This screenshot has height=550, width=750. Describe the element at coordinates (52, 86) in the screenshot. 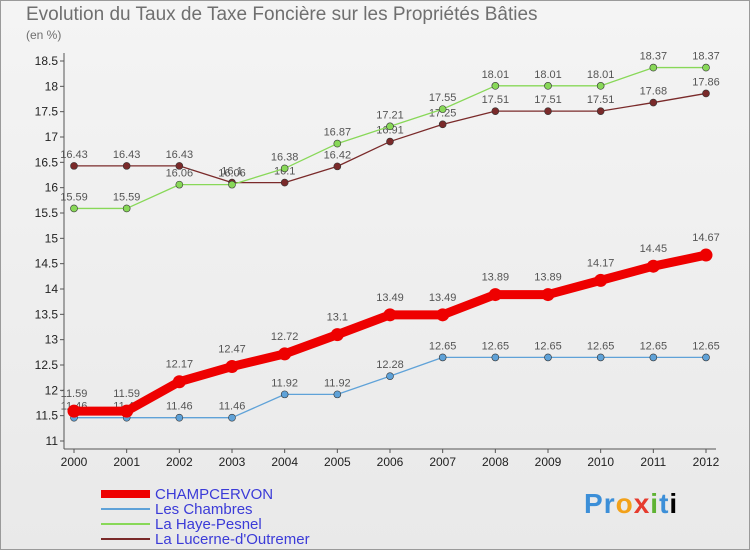

I see `y-tick-label: 18` at that location.